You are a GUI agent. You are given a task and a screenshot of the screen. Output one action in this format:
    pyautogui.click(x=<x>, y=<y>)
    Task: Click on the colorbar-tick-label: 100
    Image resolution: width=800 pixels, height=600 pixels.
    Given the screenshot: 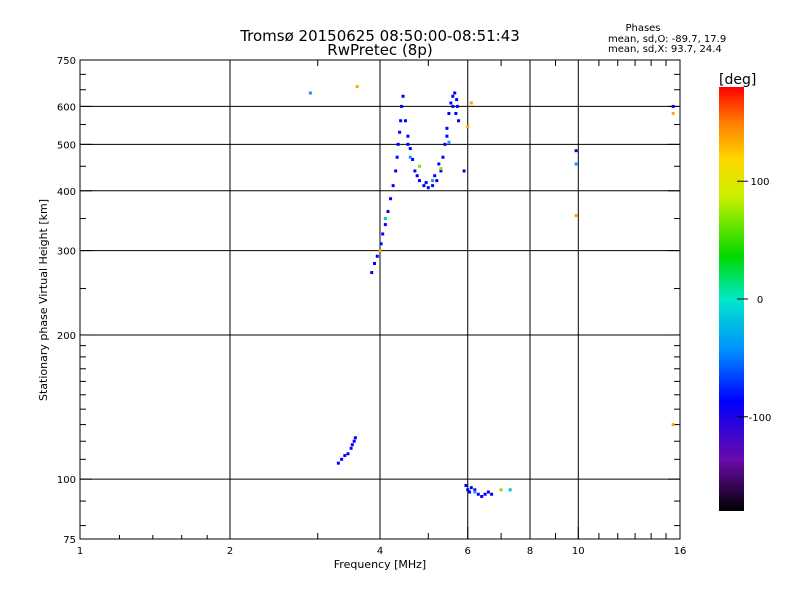 What is the action you would take?
    pyautogui.click(x=759, y=182)
    